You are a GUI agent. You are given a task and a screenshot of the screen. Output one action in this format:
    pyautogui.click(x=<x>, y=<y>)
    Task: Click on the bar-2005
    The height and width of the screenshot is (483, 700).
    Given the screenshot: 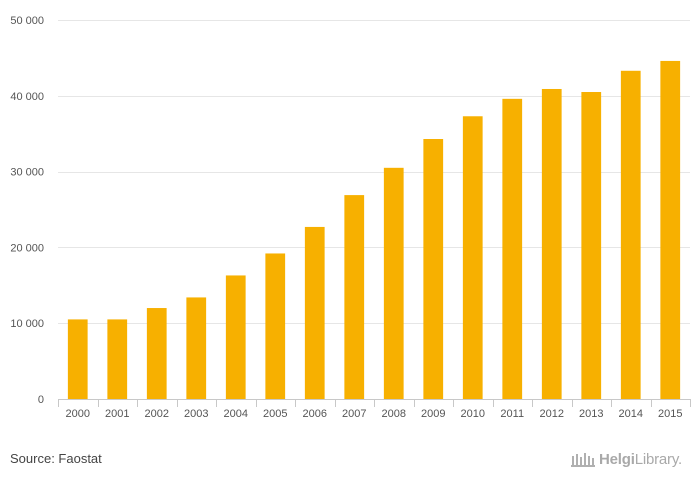 What is the action you would take?
    pyautogui.click(x=275, y=326)
    